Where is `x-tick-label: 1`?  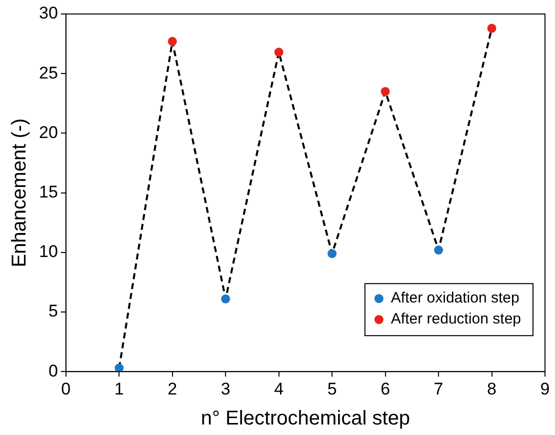
x-tick-label: 1 is located at coordinates (119, 388).